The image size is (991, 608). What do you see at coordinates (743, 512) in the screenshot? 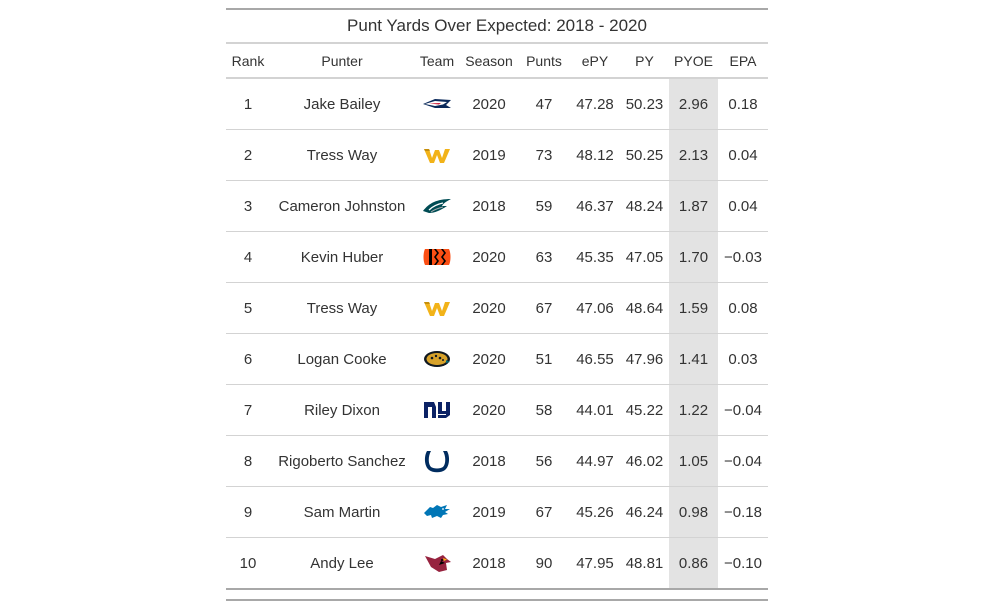
I see `cell-epa: −0.18` at bounding box center [743, 512].